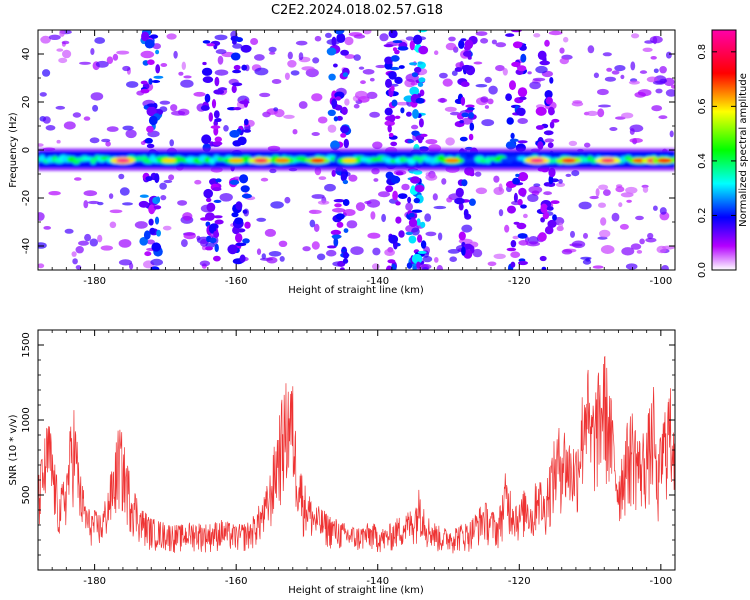 This screenshot has height=600, width=750. I want to click on band-peak, so click(568, 160).